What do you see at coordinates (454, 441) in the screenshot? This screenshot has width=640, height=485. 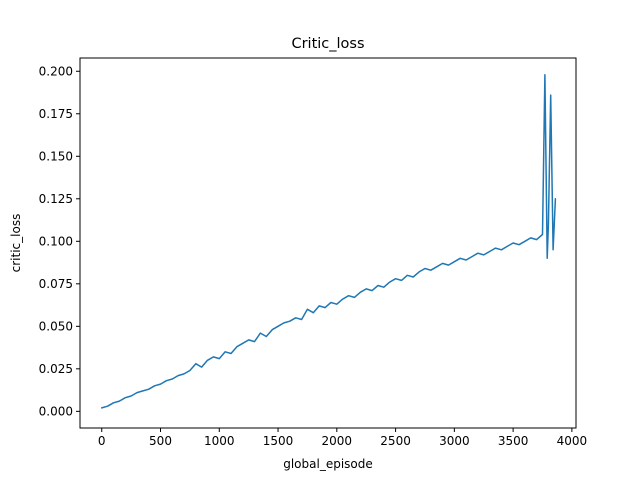 I see `x-tick-label: 3000` at bounding box center [454, 441].